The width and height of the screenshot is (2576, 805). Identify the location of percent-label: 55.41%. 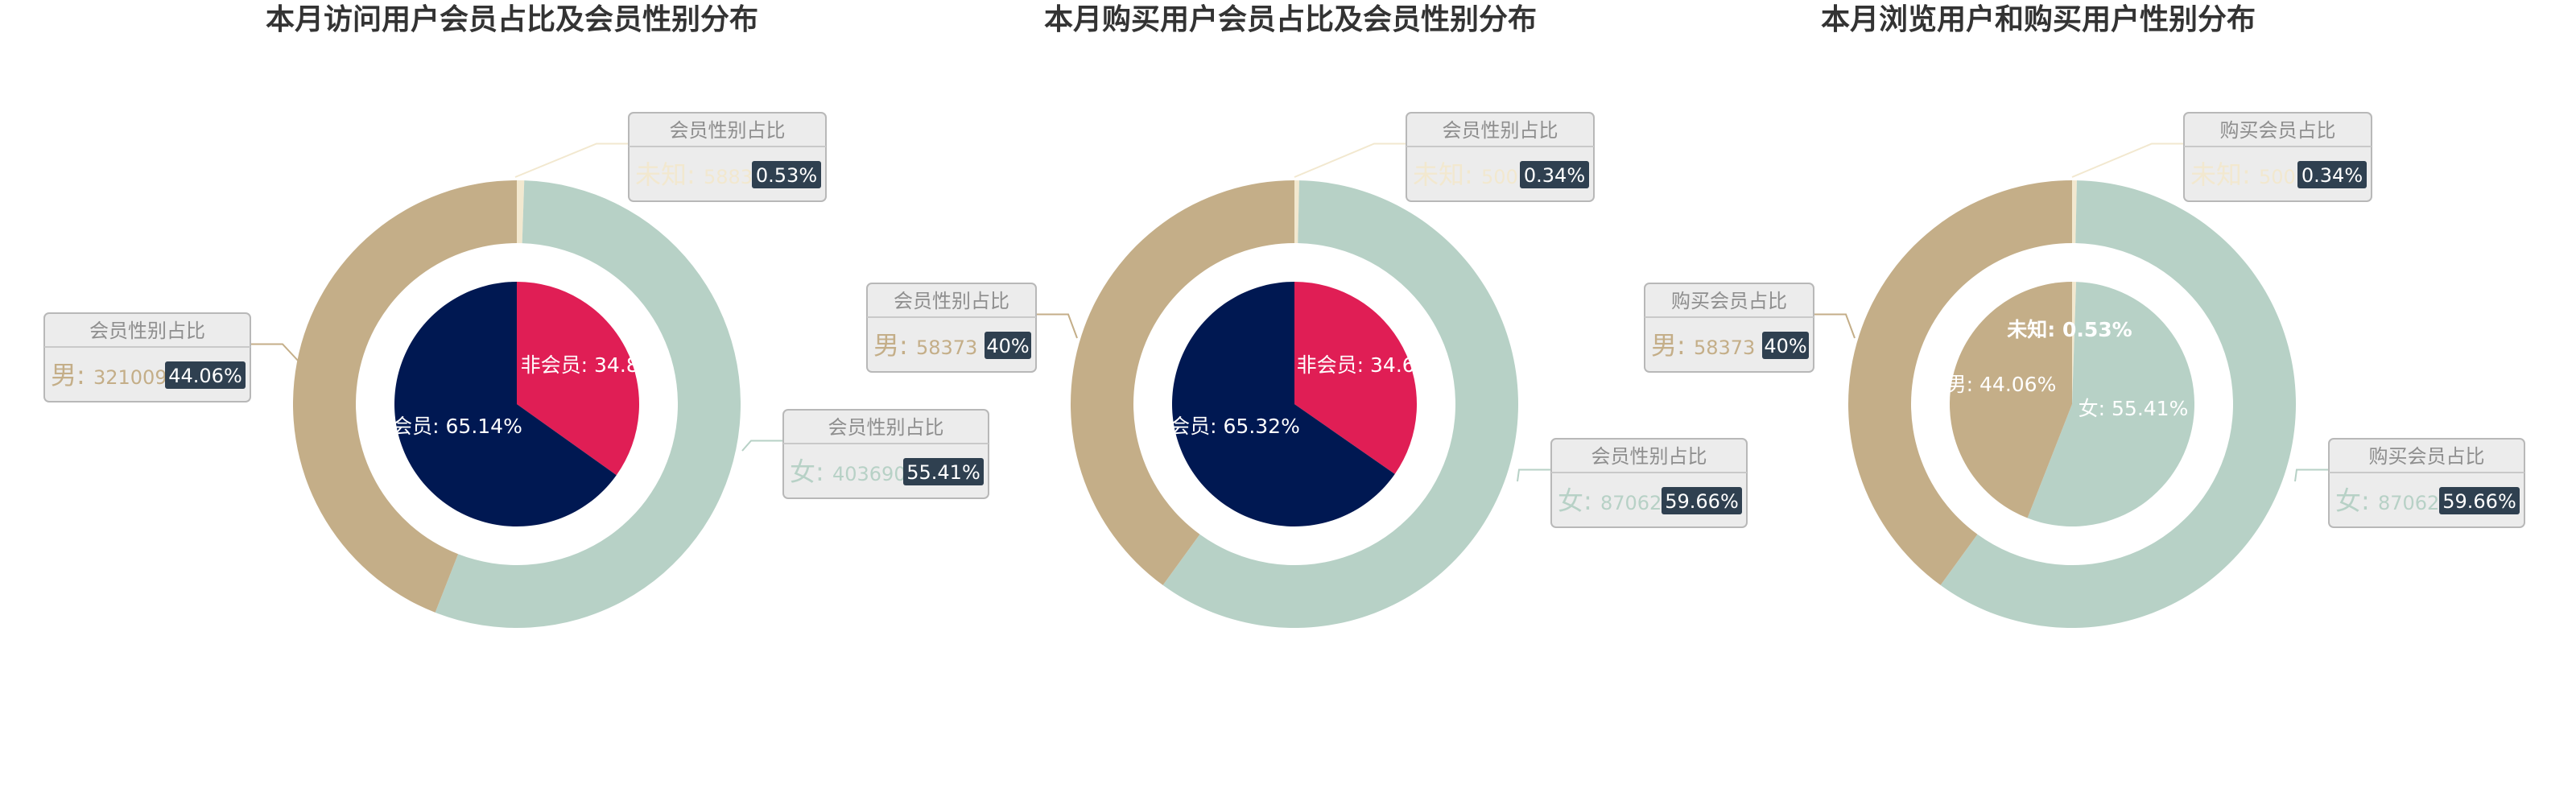
(943, 472).